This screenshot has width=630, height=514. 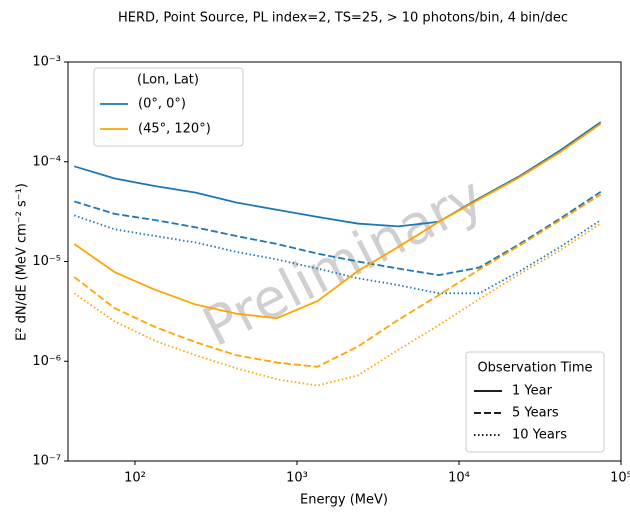 I want to click on legend-label: 10 Years, so click(x=539, y=435).